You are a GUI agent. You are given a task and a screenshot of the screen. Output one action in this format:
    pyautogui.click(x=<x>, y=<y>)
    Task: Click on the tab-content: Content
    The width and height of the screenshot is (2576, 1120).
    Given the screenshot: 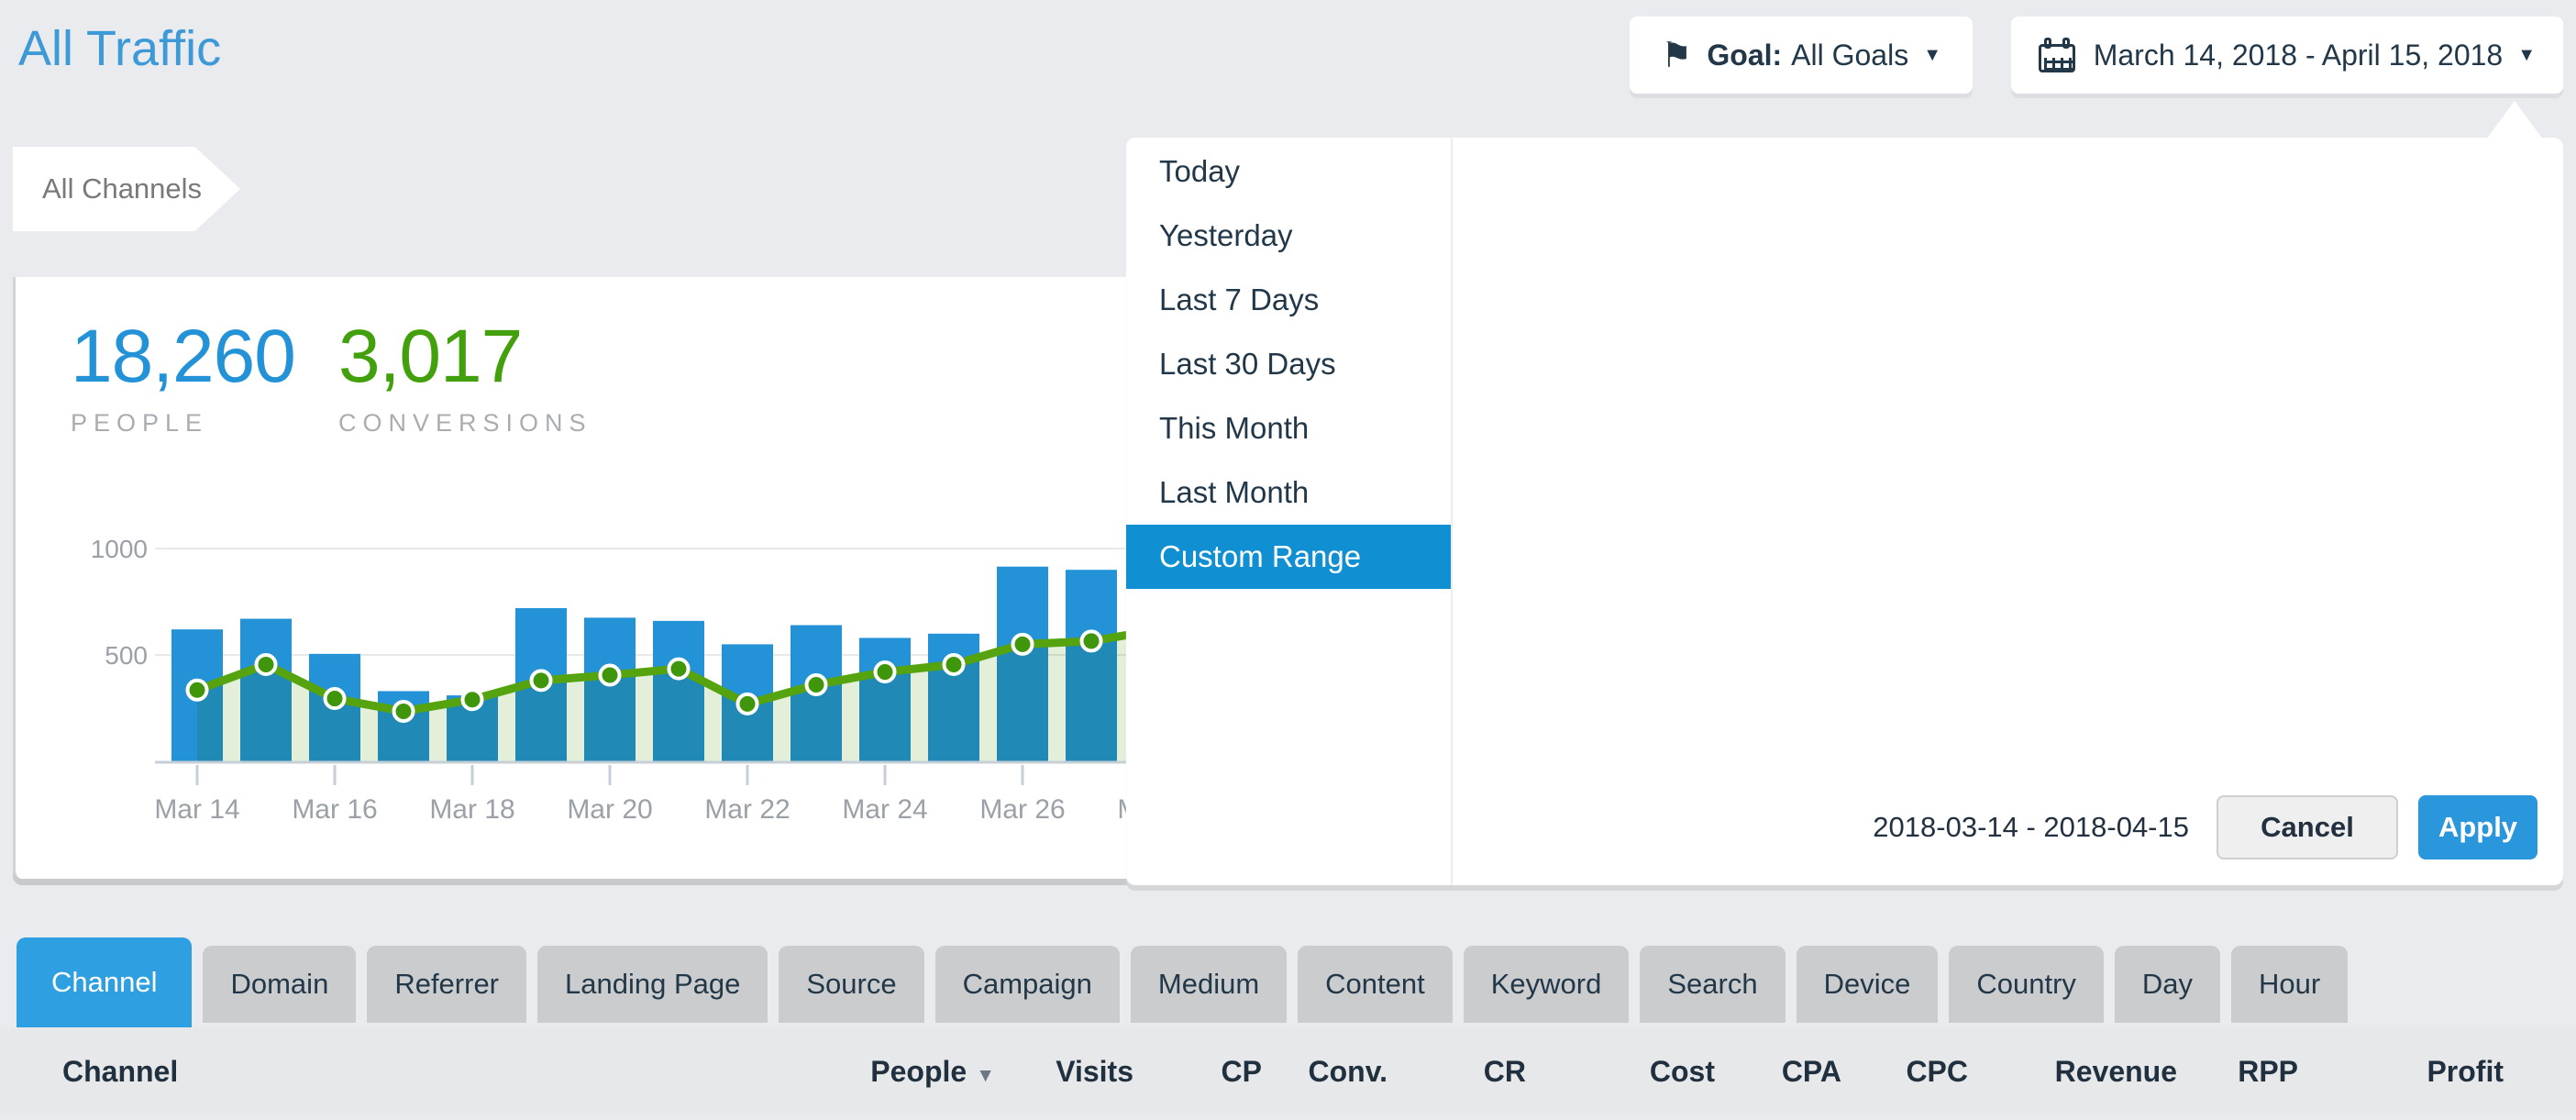 What is the action you would take?
    pyautogui.click(x=1375, y=984)
    